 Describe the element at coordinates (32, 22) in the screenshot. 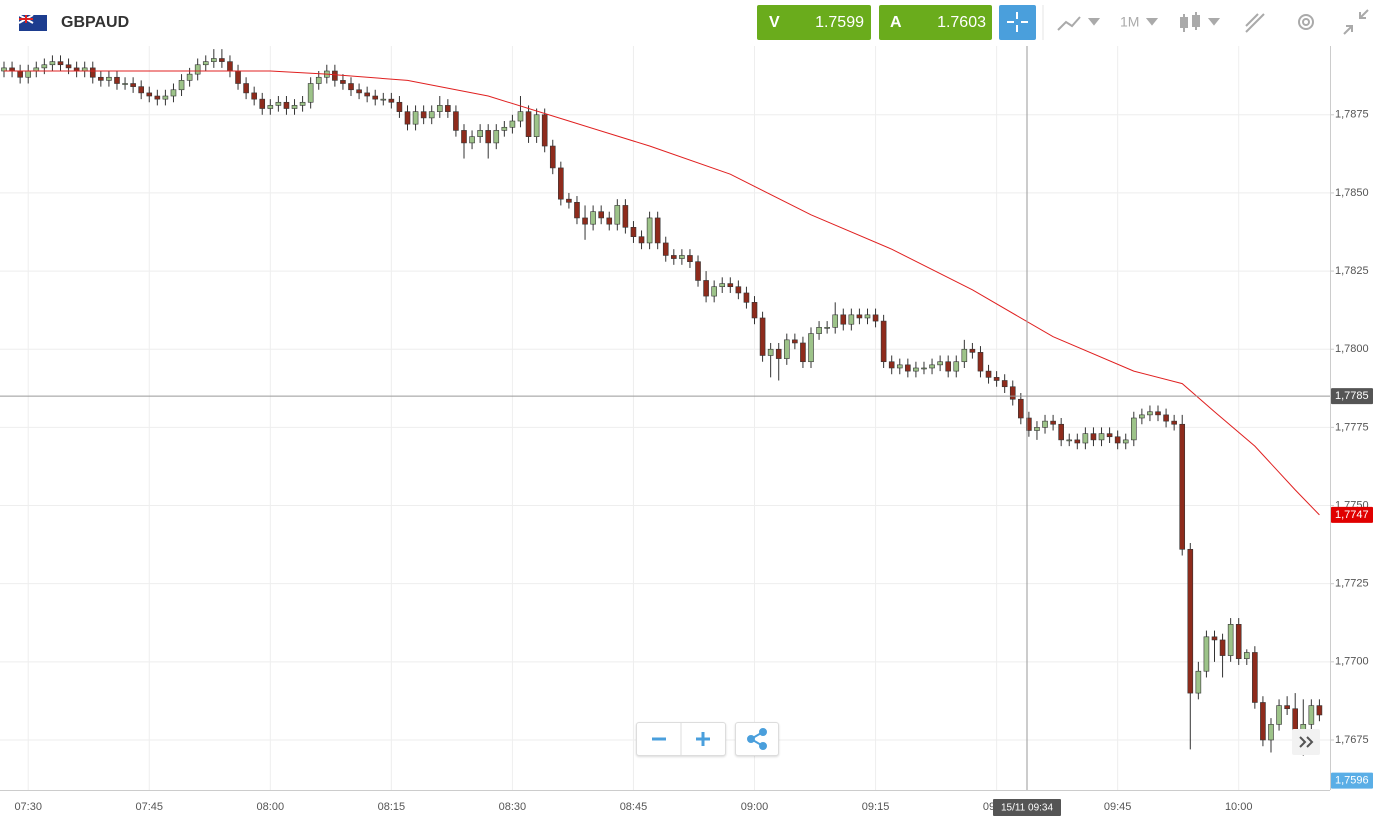

I see `flag` at that location.